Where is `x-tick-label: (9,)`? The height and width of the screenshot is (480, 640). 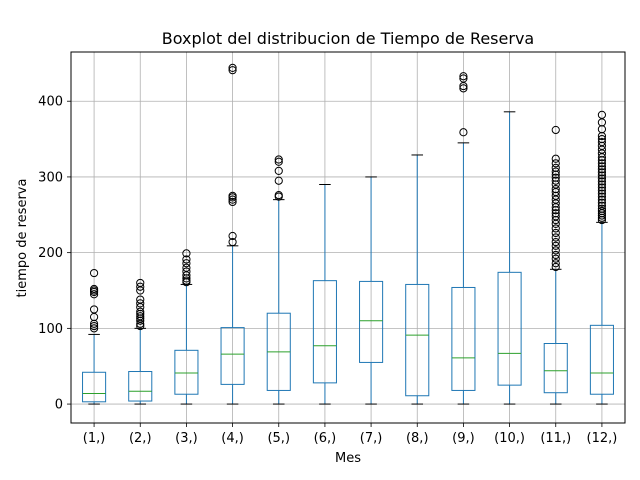 x-tick-label: (9,) is located at coordinates (463, 438).